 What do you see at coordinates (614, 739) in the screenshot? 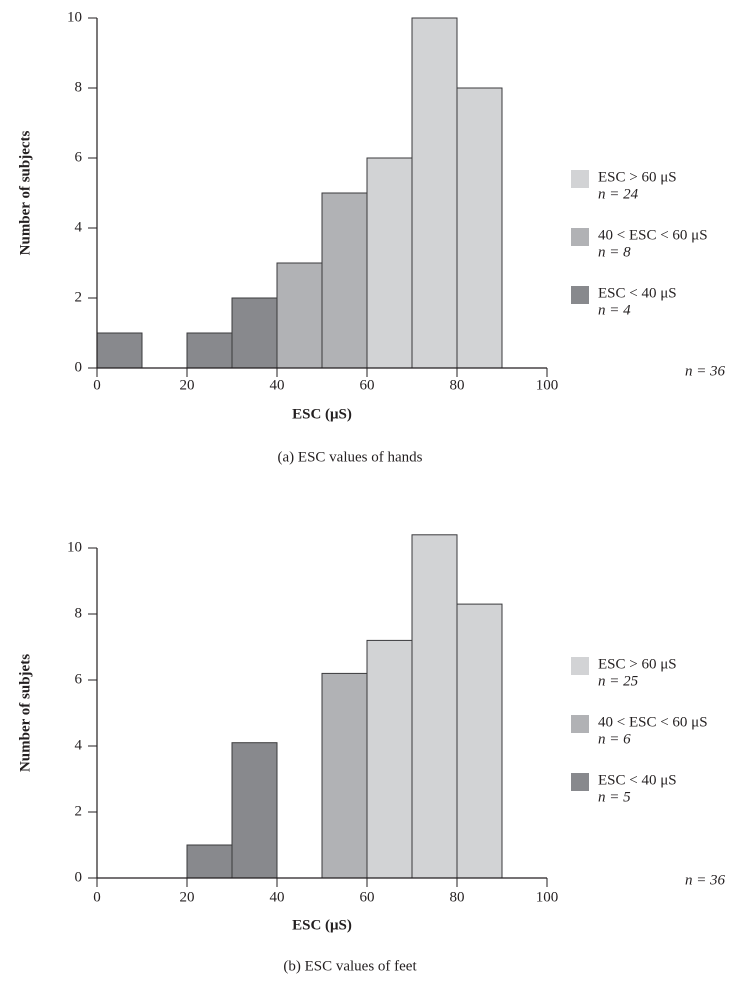
I see `legend-count: n = 6` at bounding box center [614, 739].